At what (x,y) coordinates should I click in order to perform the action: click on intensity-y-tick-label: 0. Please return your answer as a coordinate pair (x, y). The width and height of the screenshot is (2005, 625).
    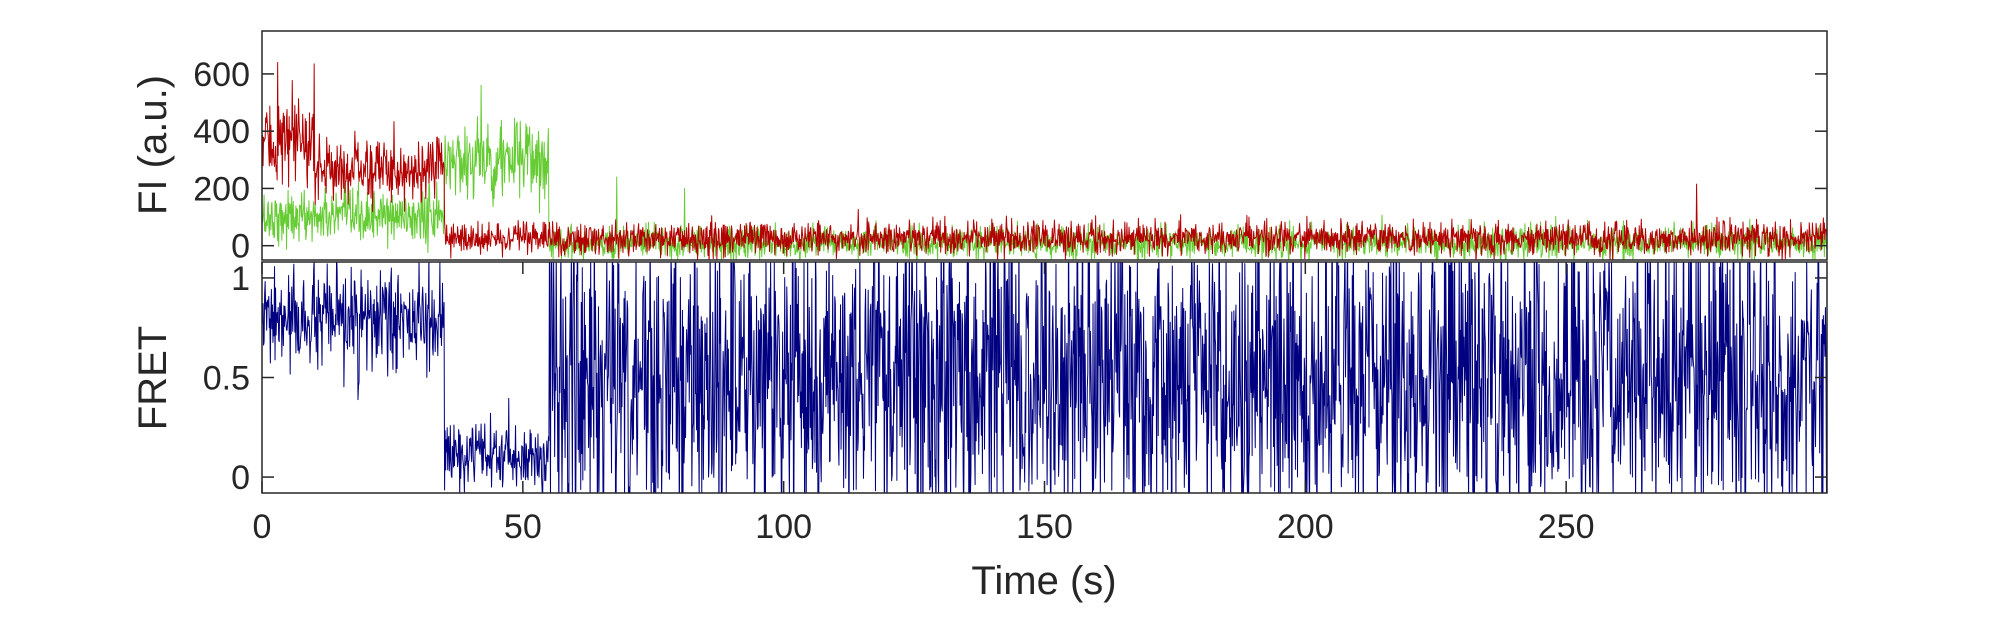
    Looking at the image, I should click on (240, 247).